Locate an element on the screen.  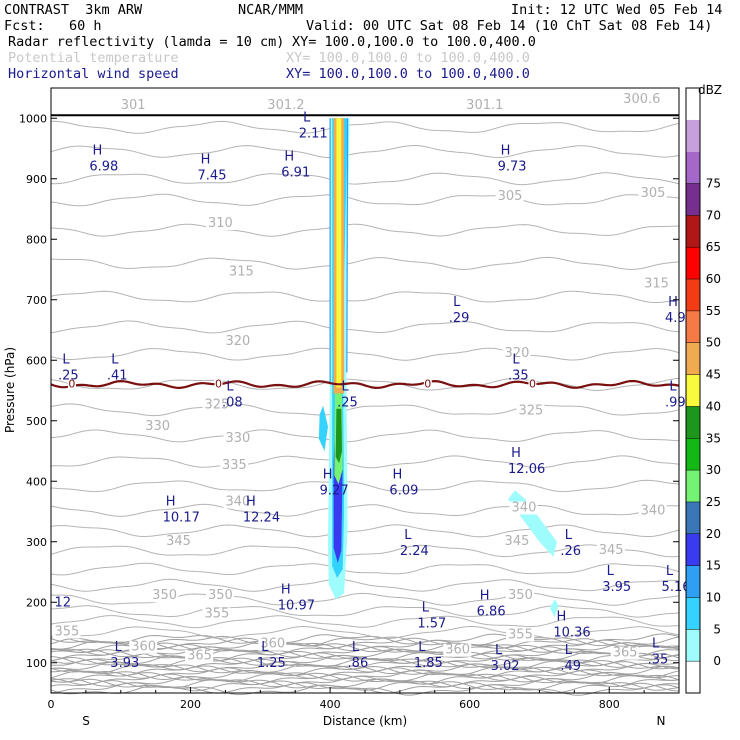
theta-label: 305 is located at coordinates (510, 196).